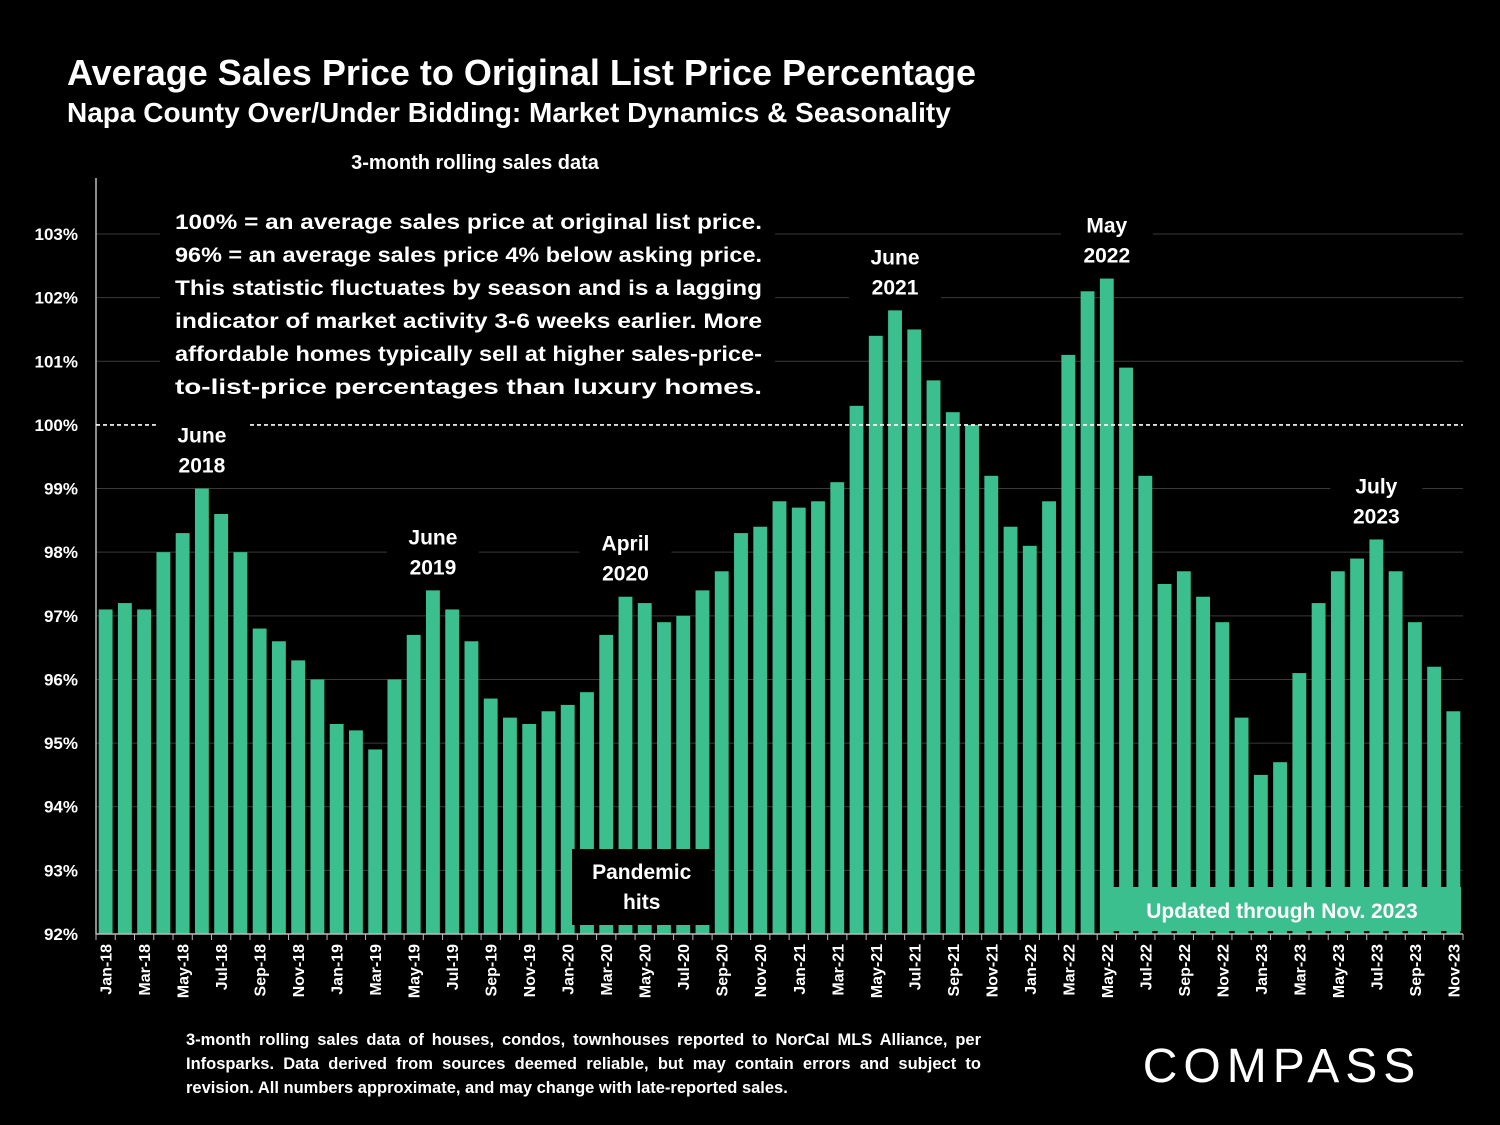  What do you see at coordinates (569, 969) in the screenshot?
I see `x-tick-label: Jan-20` at bounding box center [569, 969].